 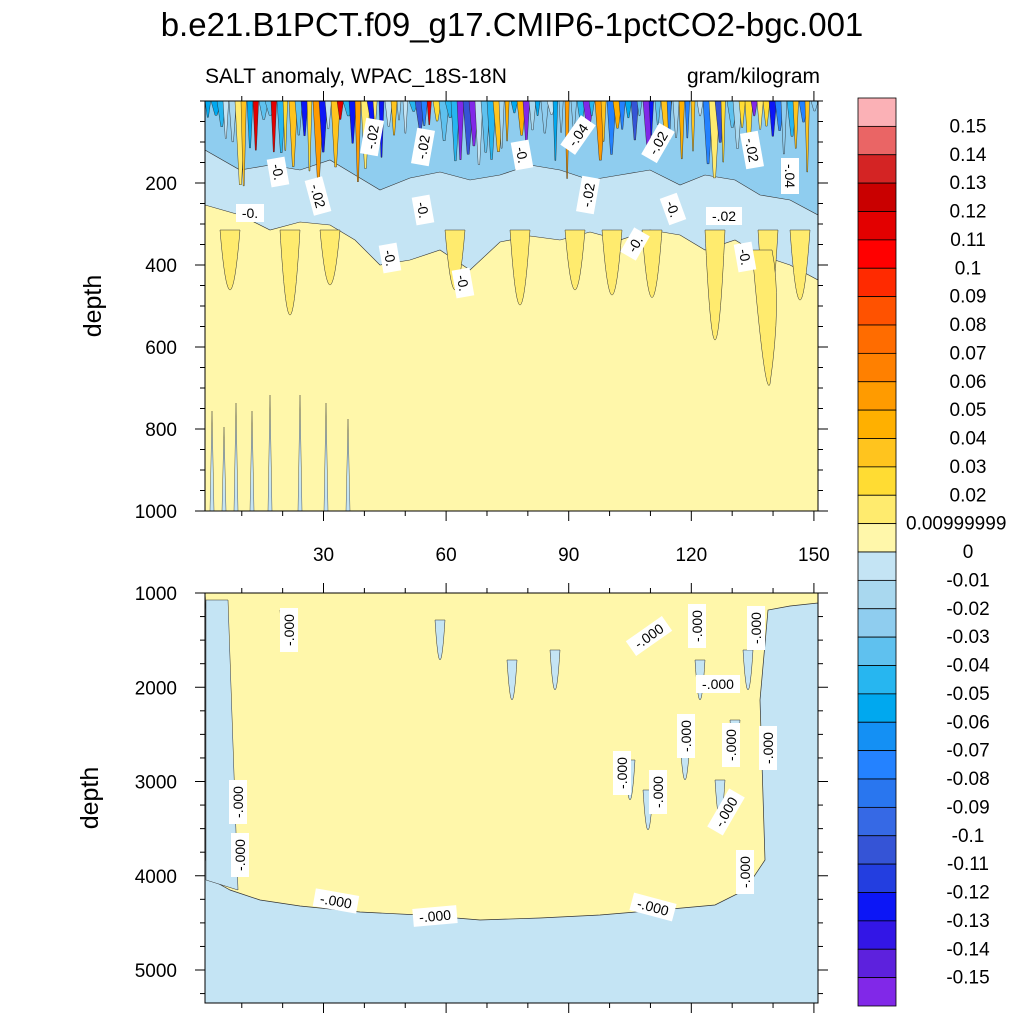 What do you see at coordinates (691, 555) in the screenshot?
I see `upper-x-tick-label: 120` at bounding box center [691, 555].